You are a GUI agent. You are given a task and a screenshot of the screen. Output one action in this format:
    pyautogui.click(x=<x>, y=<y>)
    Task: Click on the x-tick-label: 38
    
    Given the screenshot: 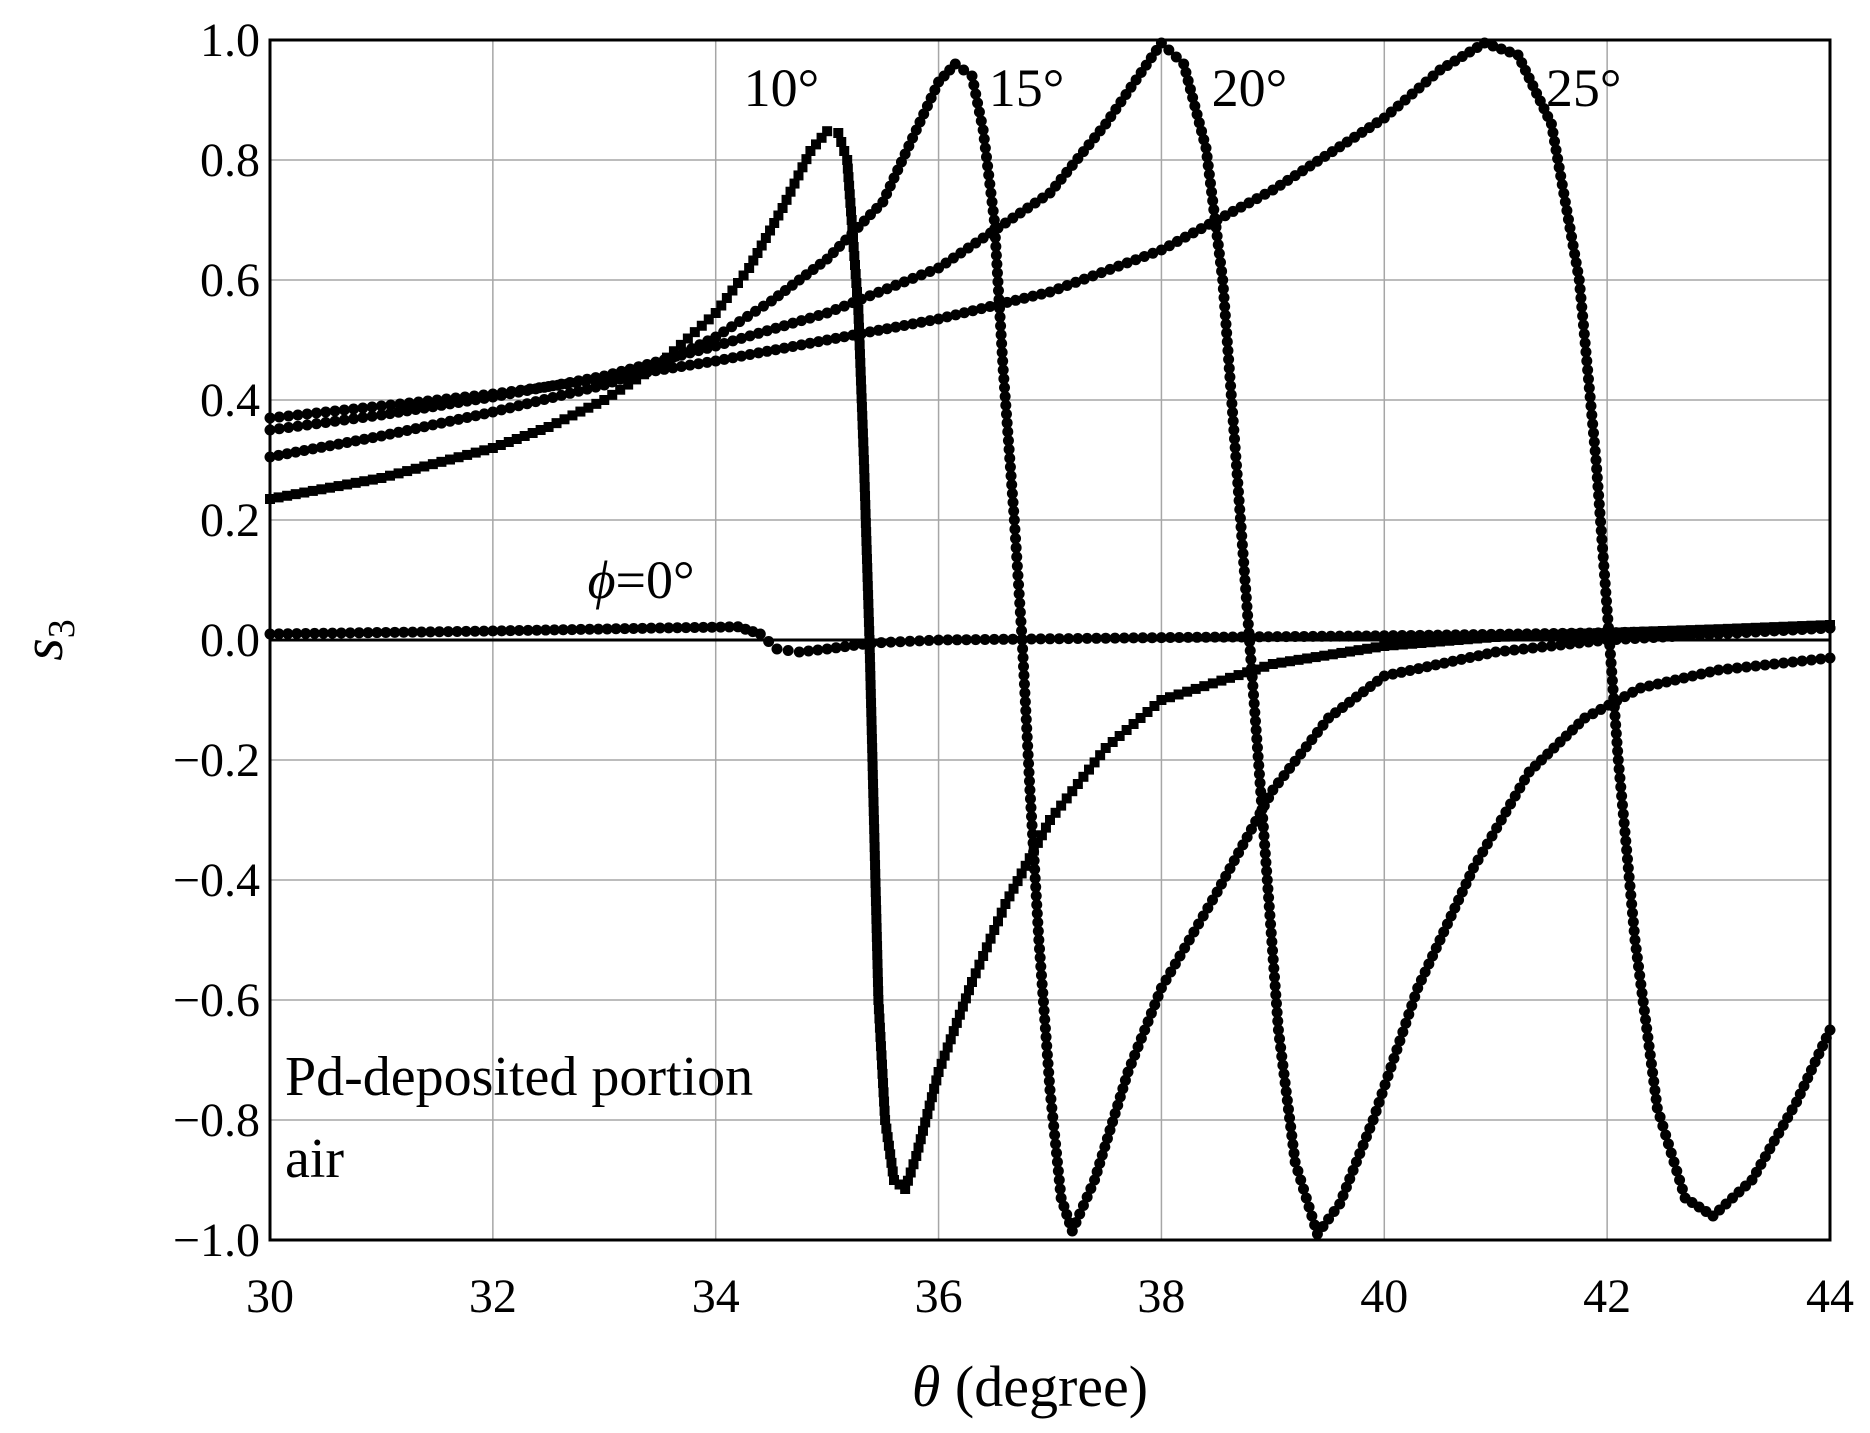 What is the action you would take?
    pyautogui.click(x=1161, y=1296)
    